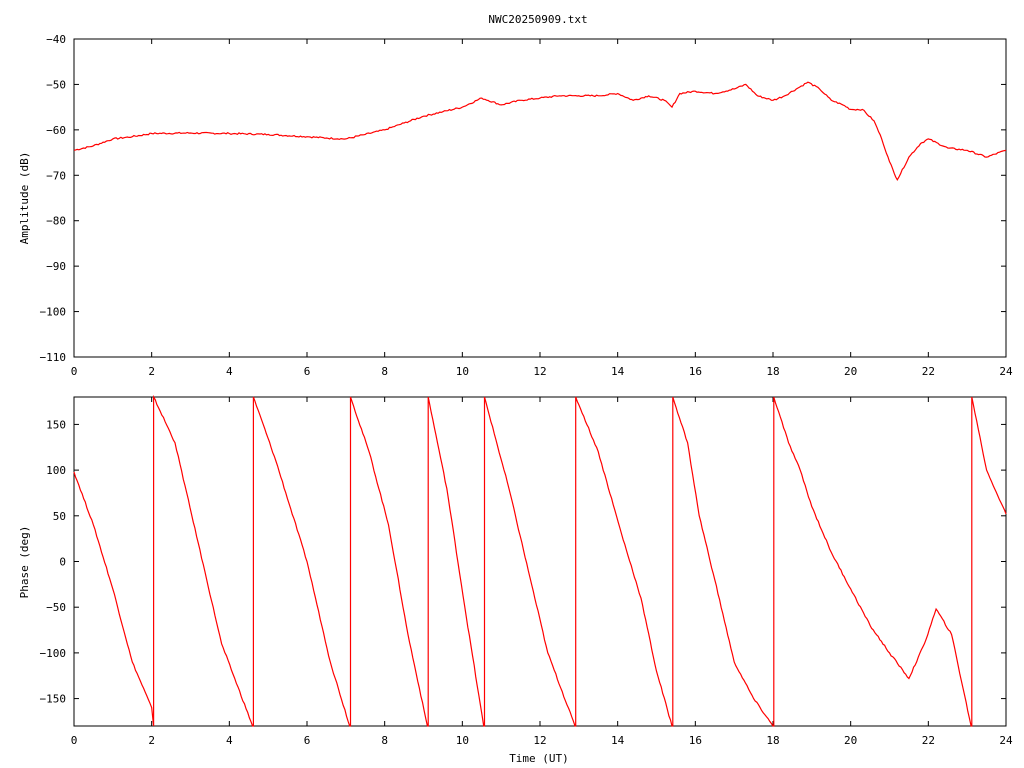 The width and height of the screenshot is (1024, 768). What do you see at coordinates (56, 424) in the screenshot?
I see `phase-y-tick-label: 150` at bounding box center [56, 424].